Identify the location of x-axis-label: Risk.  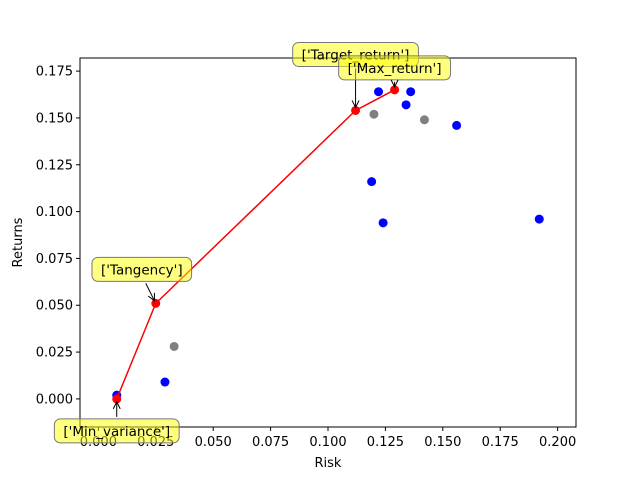
(328, 463).